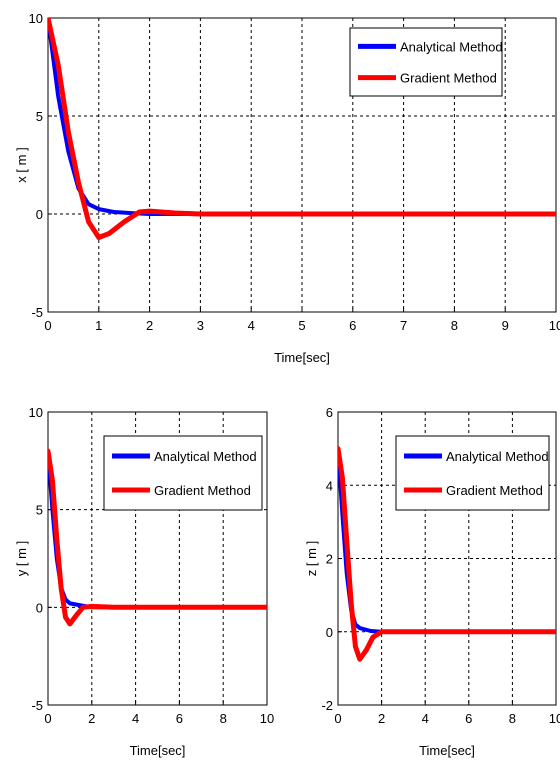 This screenshot has width=560, height=769. I want to click on y-tick-label: 2, so click(329, 559).